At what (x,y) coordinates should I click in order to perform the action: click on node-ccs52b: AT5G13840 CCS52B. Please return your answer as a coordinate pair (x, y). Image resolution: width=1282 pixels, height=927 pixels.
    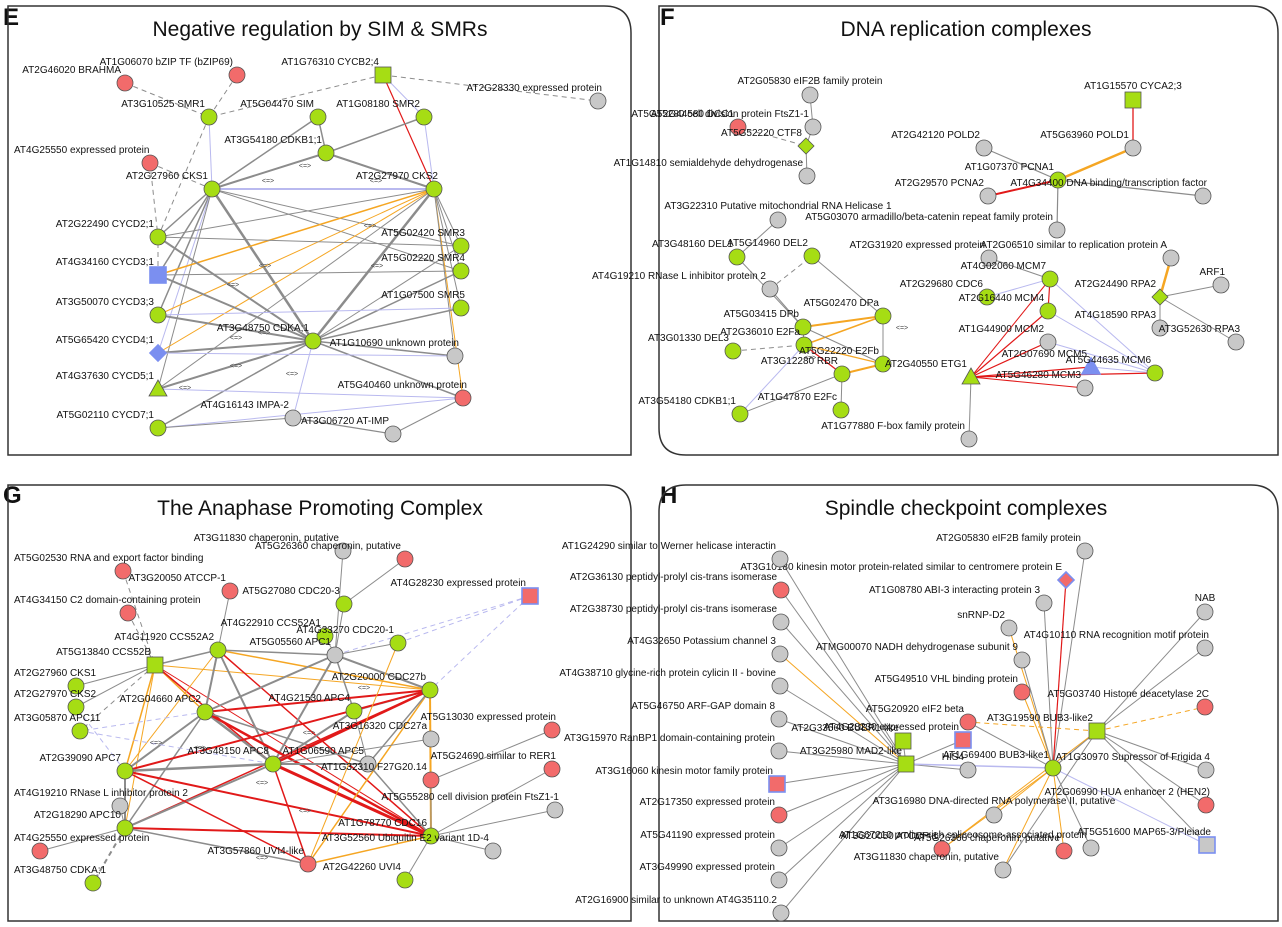
    Looking at the image, I should click on (110, 660).